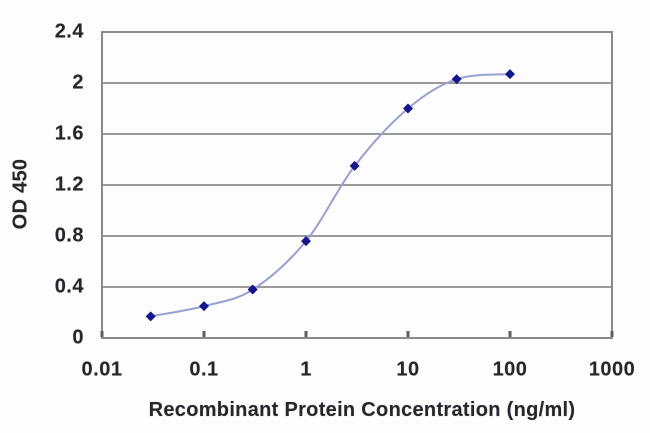 The image size is (650, 433). Describe the element at coordinates (78, 82) in the screenshot. I see `y-tick-label: 2` at that location.